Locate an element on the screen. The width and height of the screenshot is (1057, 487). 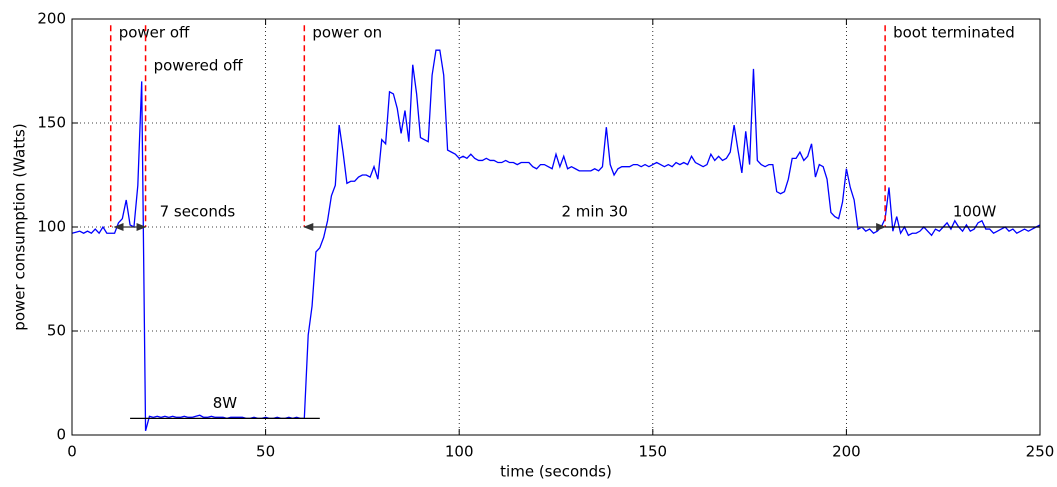
x-tick-label: 100 is located at coordinates (459, 452).